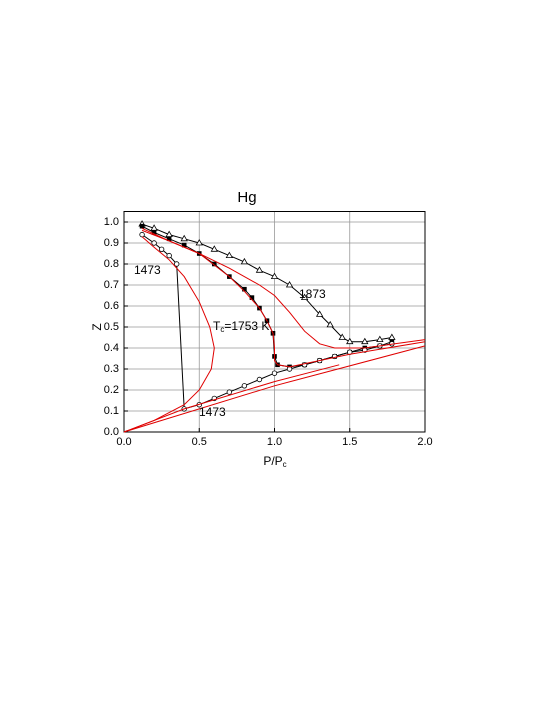 This screenshot has height=705, width=545. What do you see at coordinates (111, 327) in the screenshot?
I see `y-tick-label: 0.5` at bounding box center [111, 327].